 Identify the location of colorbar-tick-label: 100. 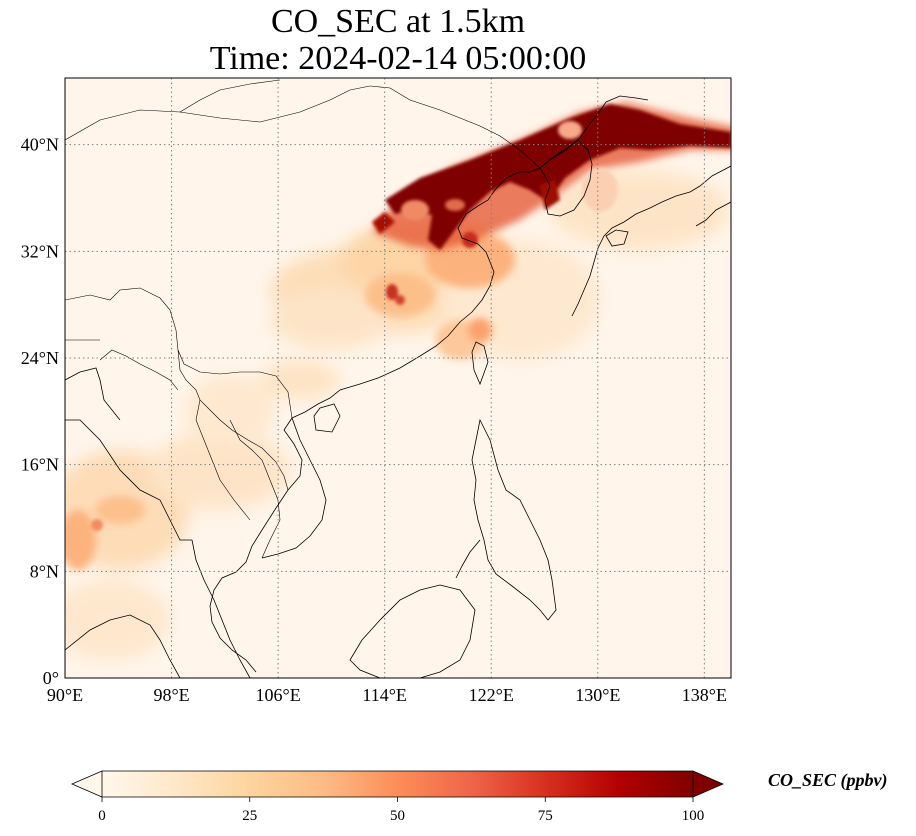
(693, 816).